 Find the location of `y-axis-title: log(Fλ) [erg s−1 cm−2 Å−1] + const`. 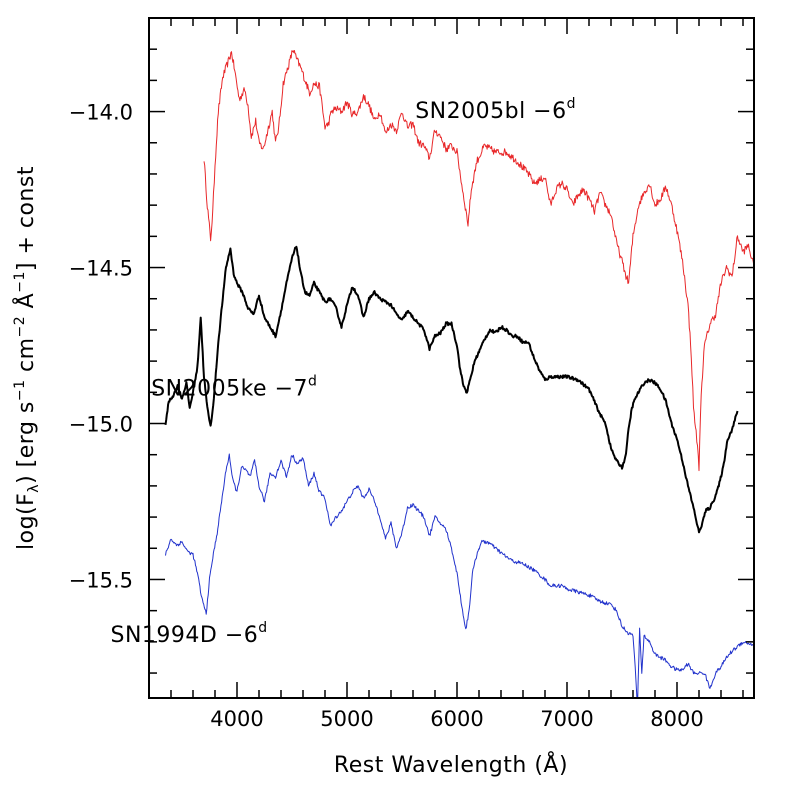

y-axis-title: log(Fλ) [erg s−1 cm−2 Å−1] + const is located at coordinates (27, 358).